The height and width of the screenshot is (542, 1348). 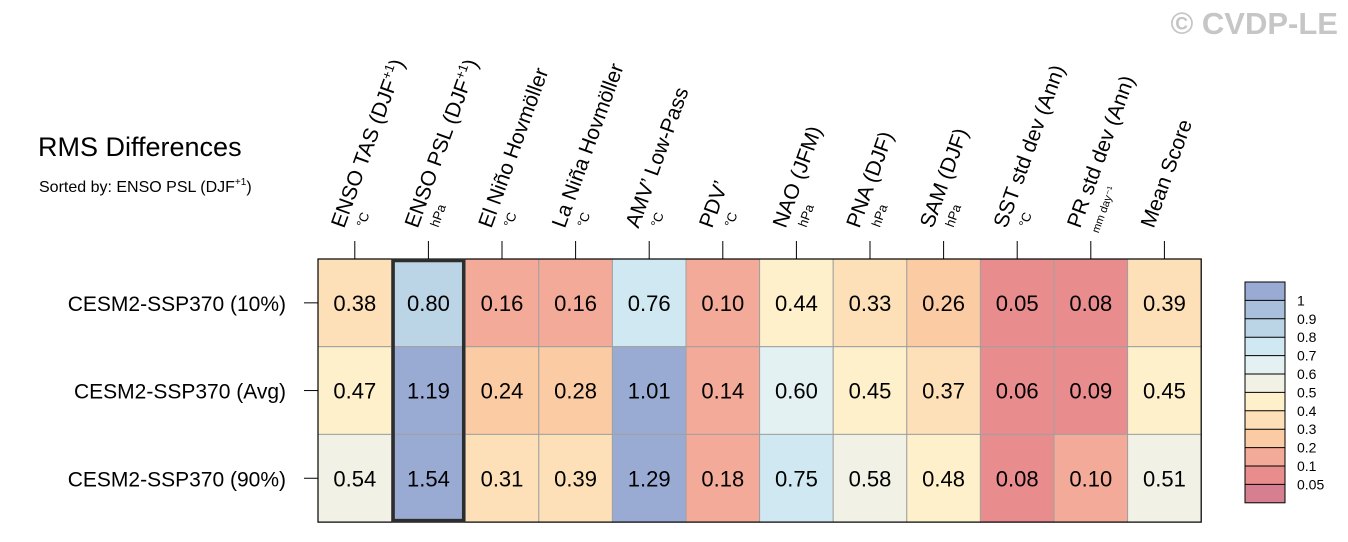 I want to click on colorbar-tick-label: 0.9, so click(x=1307, y=319).